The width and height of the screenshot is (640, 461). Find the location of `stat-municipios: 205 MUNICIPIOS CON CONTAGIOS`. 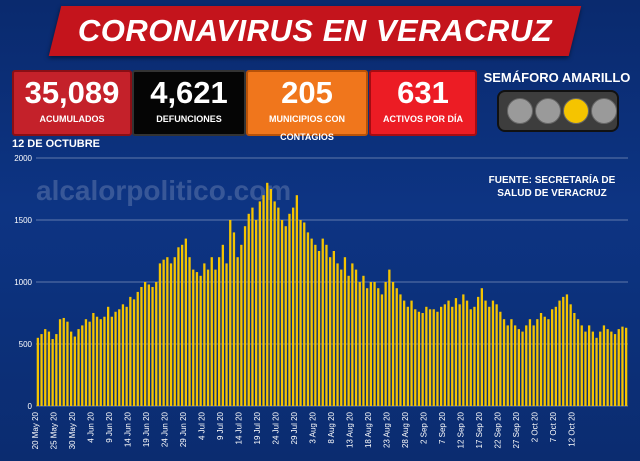

stat-municipios: 205 MUNICIPIOS CON CONTAGIOS is located at coordinates (307, 106).